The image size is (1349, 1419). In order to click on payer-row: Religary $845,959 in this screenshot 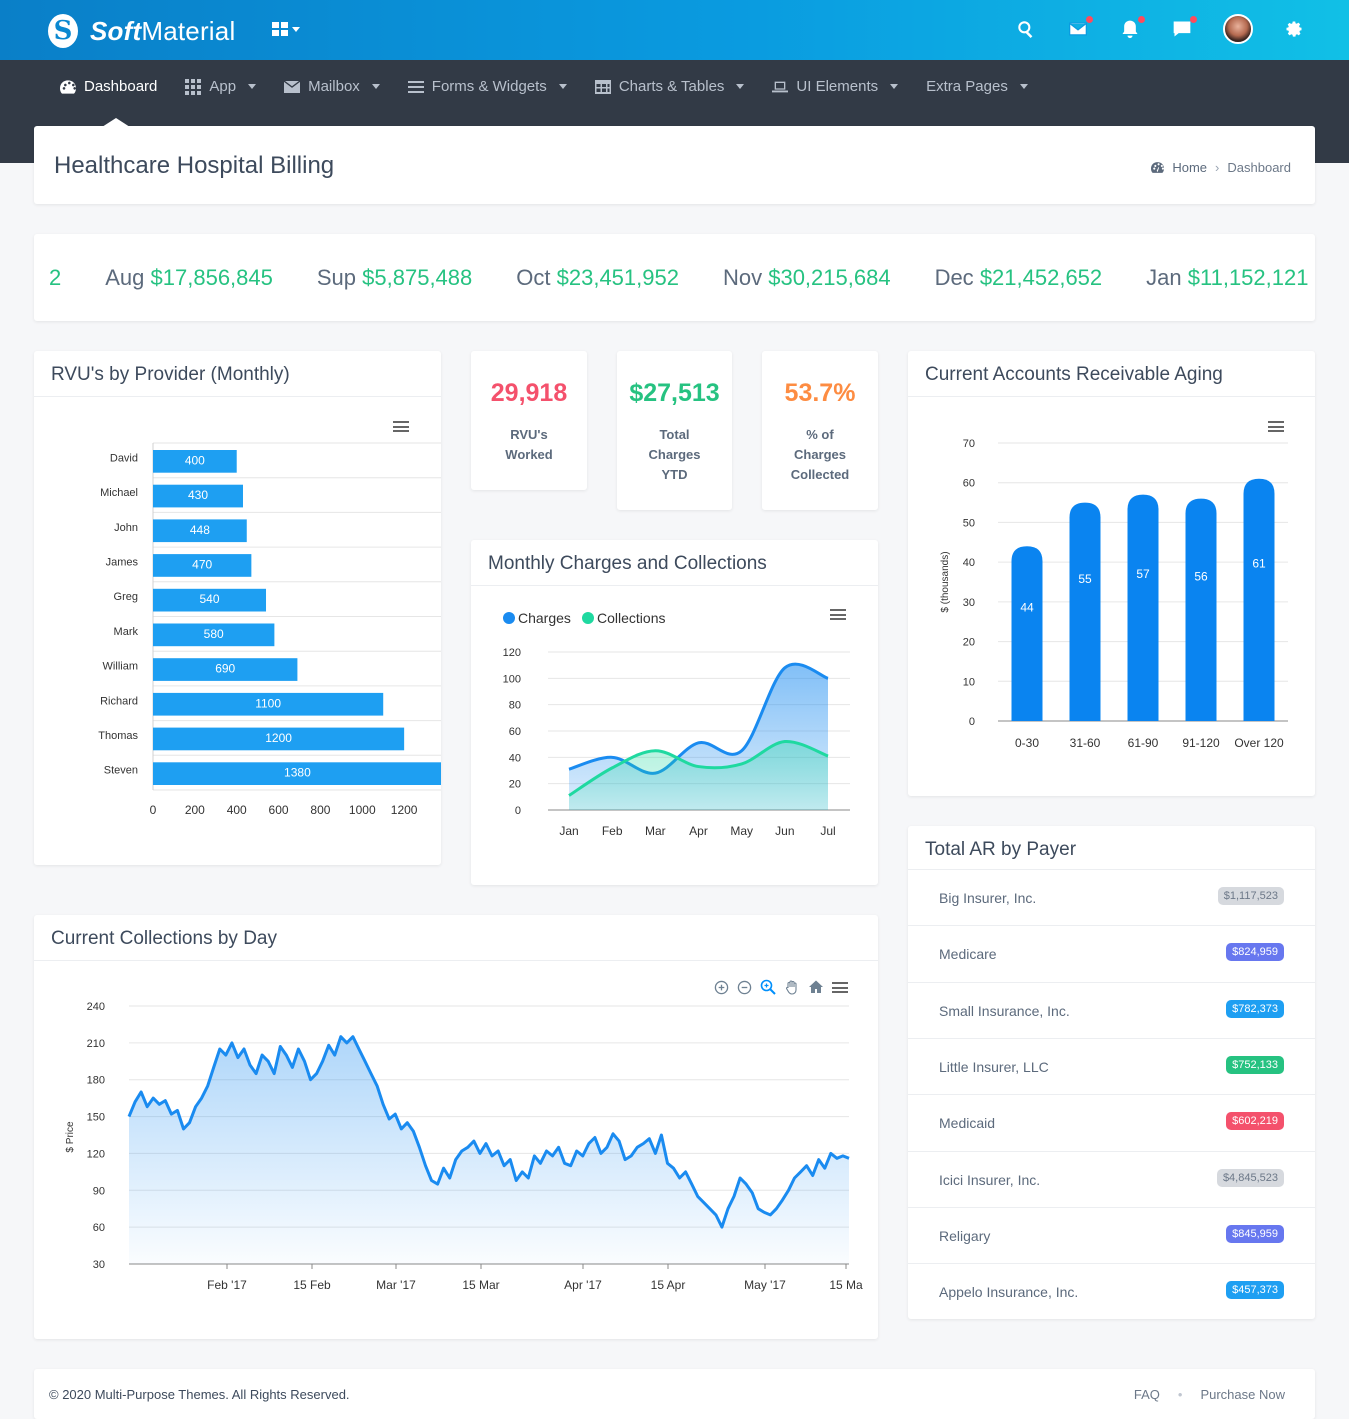, I will do `click(1111, 1234)`.